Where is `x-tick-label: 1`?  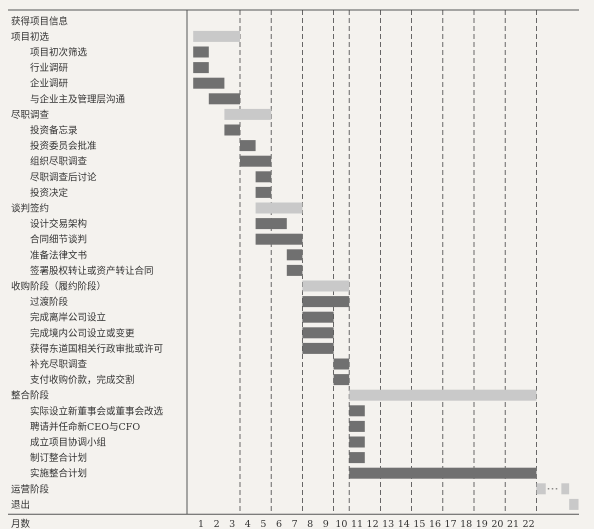
x-tick-label: 1 is located at coordinates (201, 524).